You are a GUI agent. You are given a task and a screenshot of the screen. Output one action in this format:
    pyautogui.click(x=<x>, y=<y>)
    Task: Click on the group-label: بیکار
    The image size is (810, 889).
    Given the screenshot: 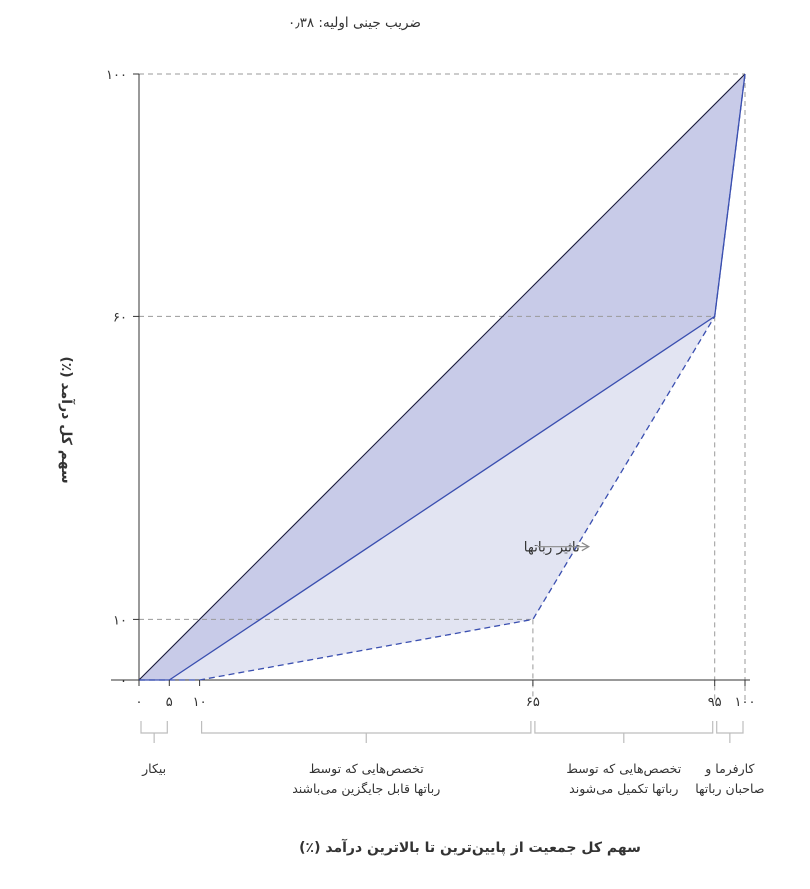 What is the action you would take?
    pyautogui.click(x=153, y=769)
    